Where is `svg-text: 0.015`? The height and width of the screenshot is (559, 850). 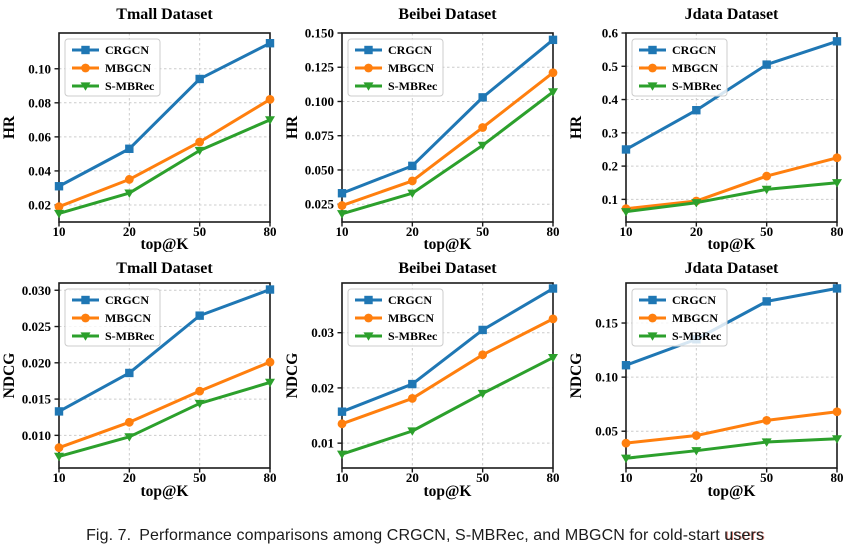
svg-text: 0.015 is located at coordinates (37, 399).